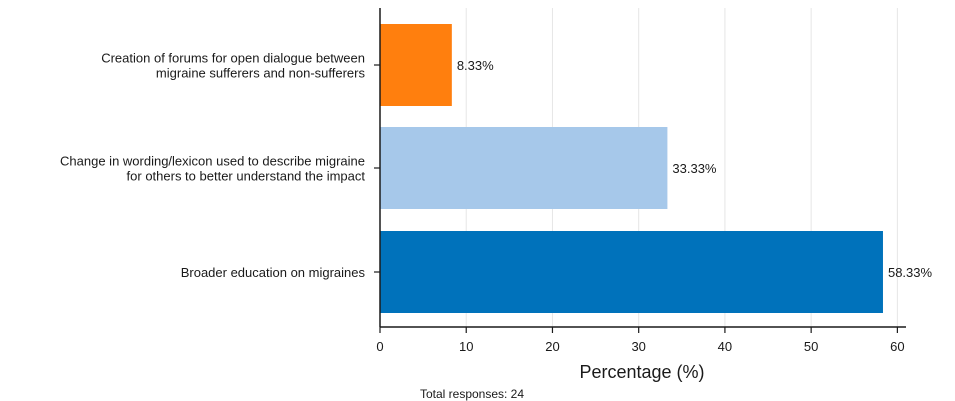  Describe the element at coordinates (379, 346) in the screenshot. I see `x-tick-label-0: 0` at that location.